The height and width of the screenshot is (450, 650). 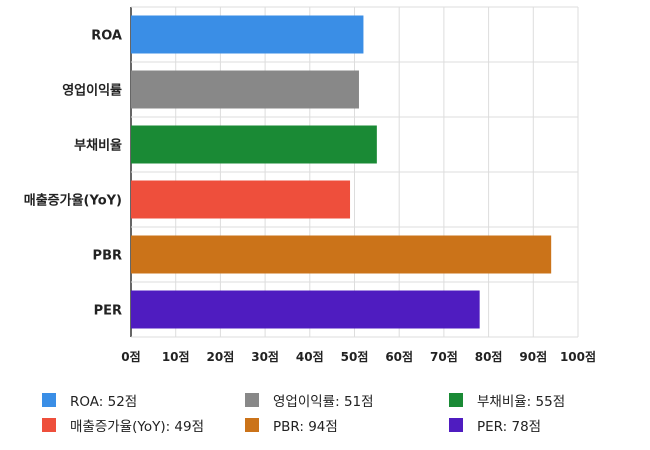 I want to click on x-tick-label: 30점, so click(x=265, y=356).